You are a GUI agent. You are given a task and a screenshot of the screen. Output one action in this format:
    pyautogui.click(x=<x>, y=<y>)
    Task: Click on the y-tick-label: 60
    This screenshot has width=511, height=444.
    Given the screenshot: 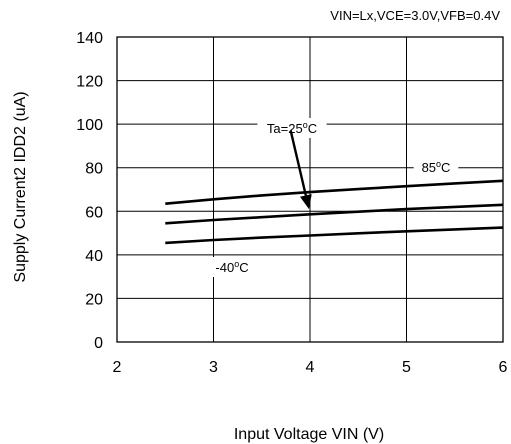 What is the action you would take?
    pyautogui.click(x=94, y=212)
    